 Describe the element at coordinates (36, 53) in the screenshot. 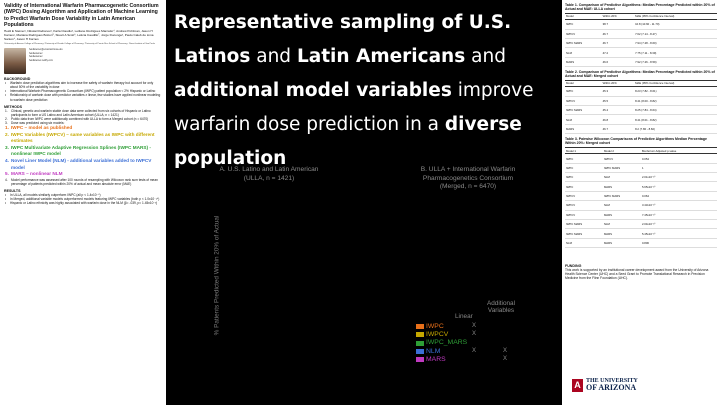

I see `contact-twitter: heidiesteiner` at that location.